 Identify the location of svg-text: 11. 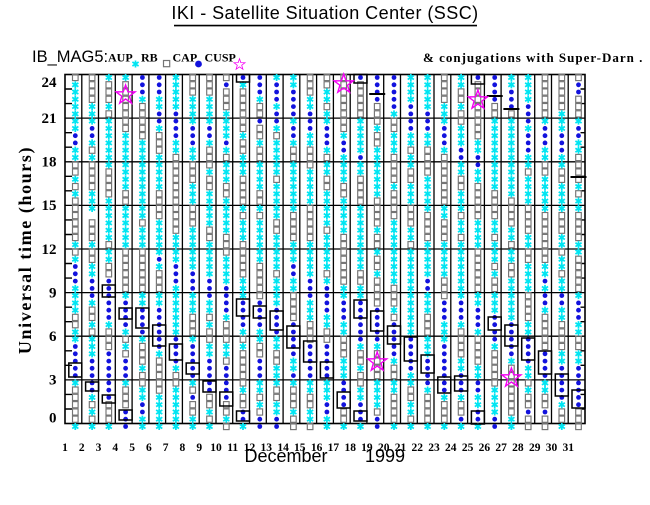
(232, 448).